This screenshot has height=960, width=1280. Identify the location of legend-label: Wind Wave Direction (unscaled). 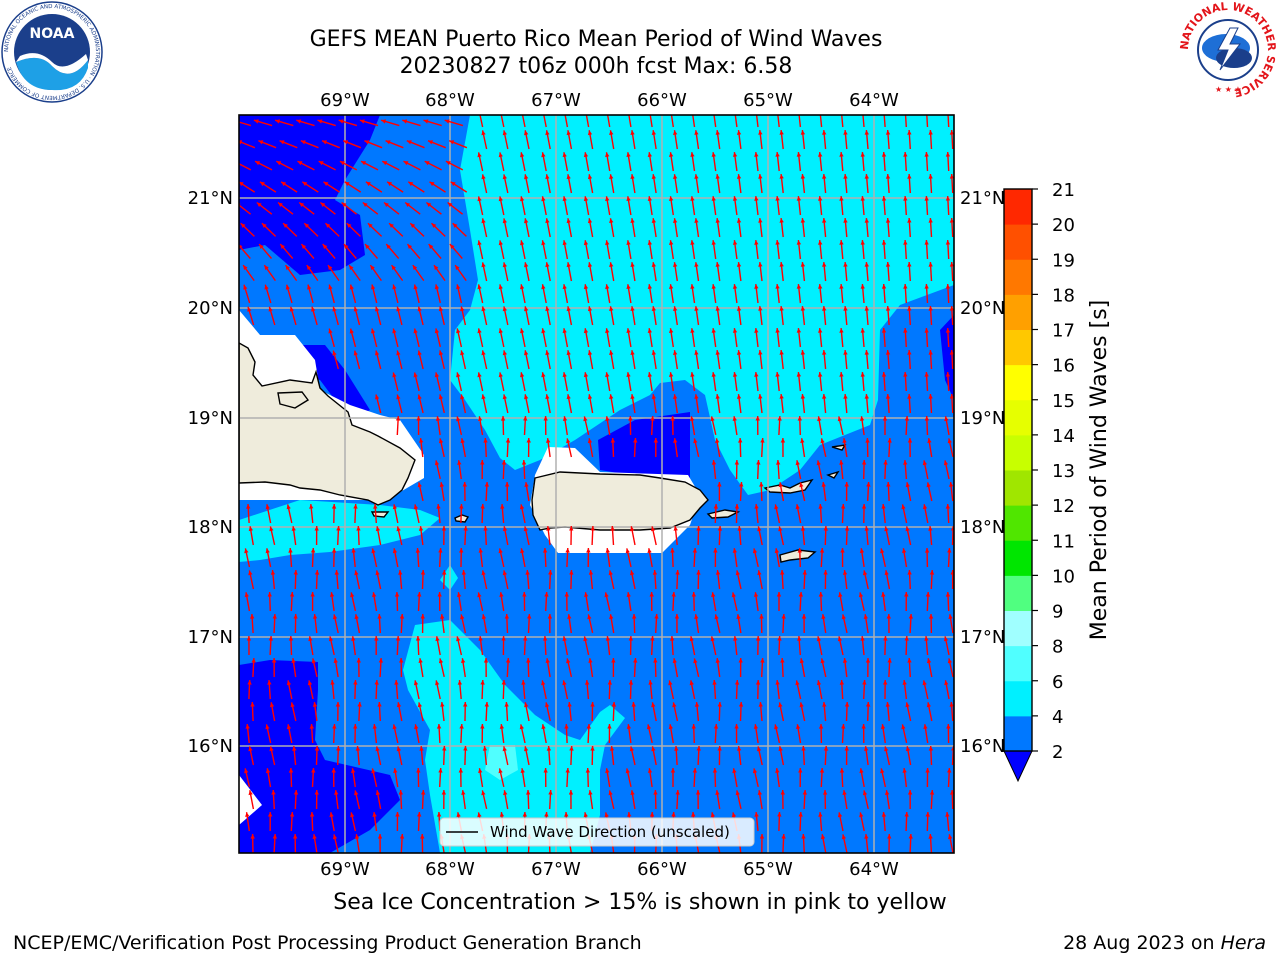
(610, 832).